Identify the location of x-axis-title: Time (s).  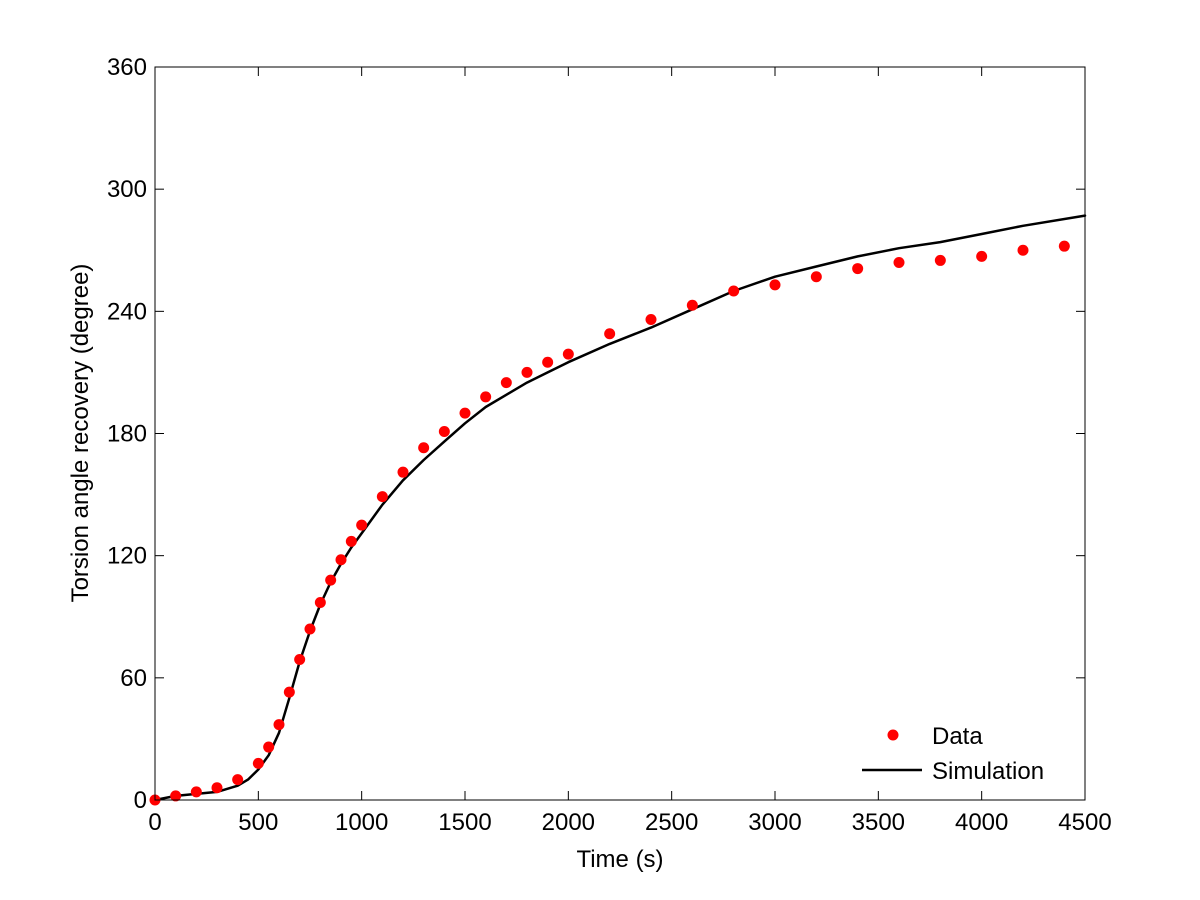
(619, 859).